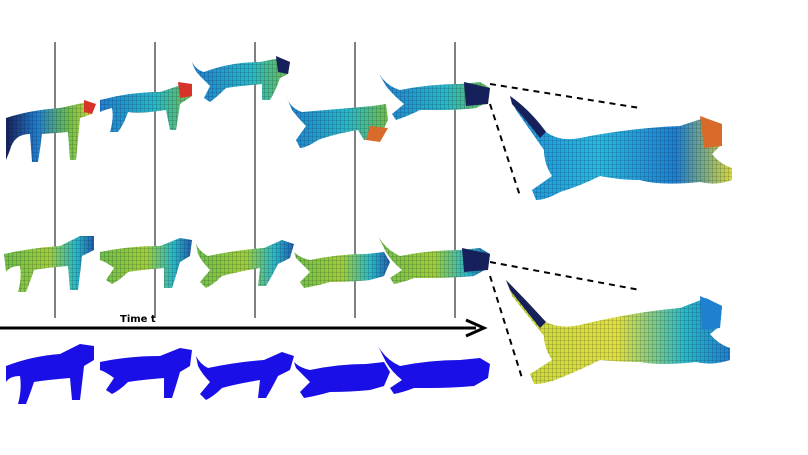  I want to click on row-bottom-silhouettes, so click(248, 374).